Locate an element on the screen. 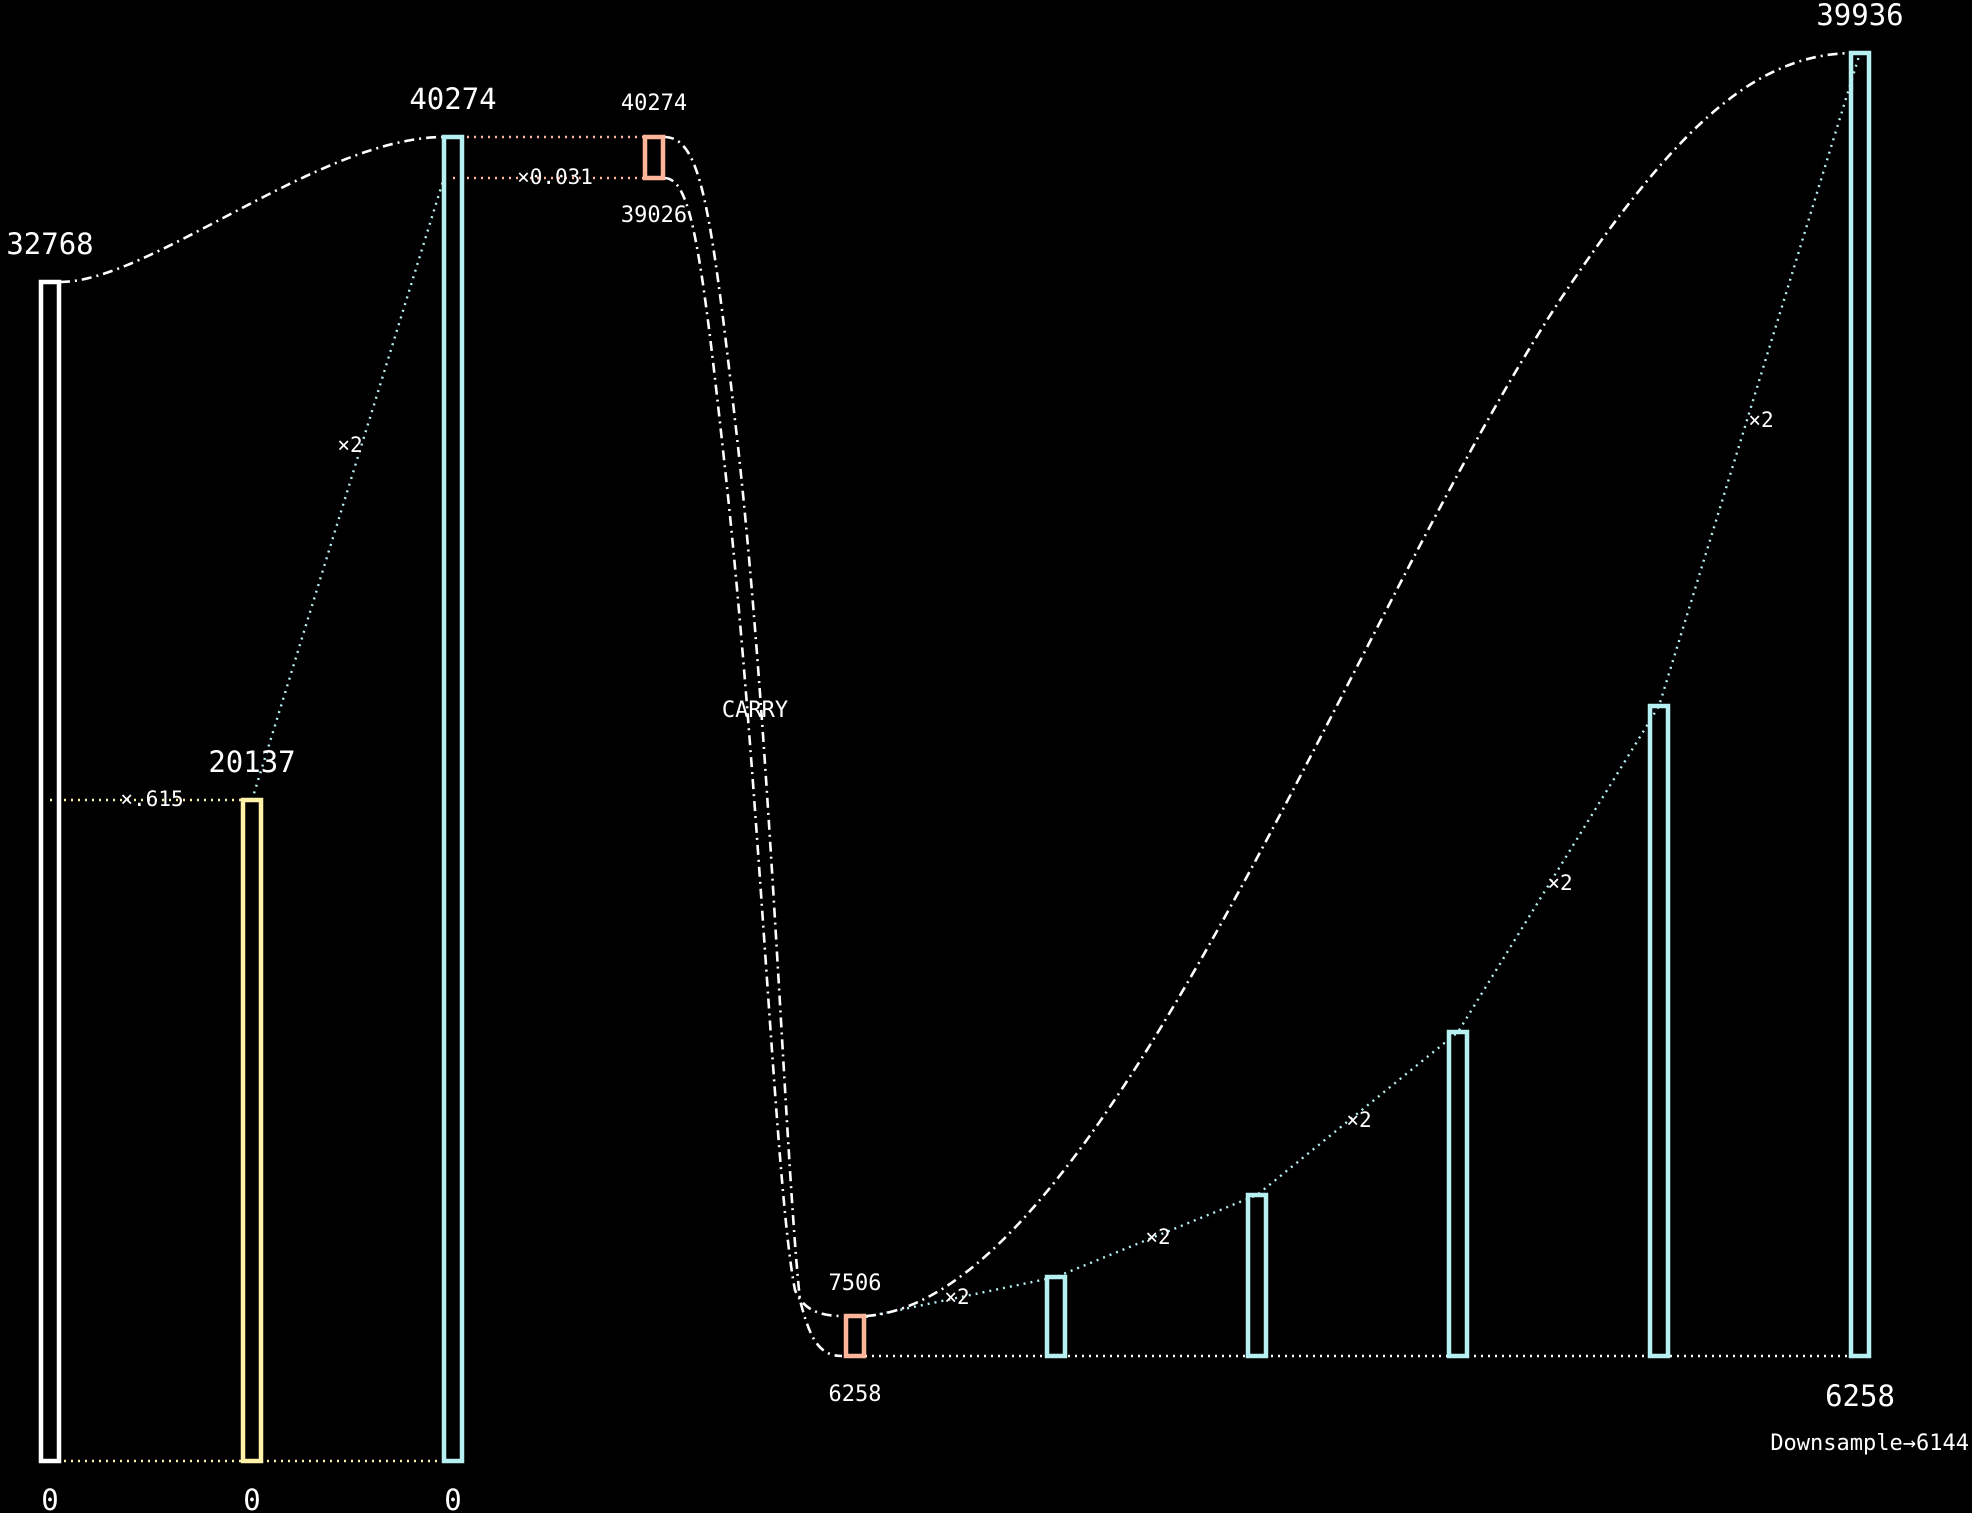 Image resolution: width=1972 pixels, height=1513 pixels. label-carry-top-lower: 39026 is located at coordinates (654, 215).